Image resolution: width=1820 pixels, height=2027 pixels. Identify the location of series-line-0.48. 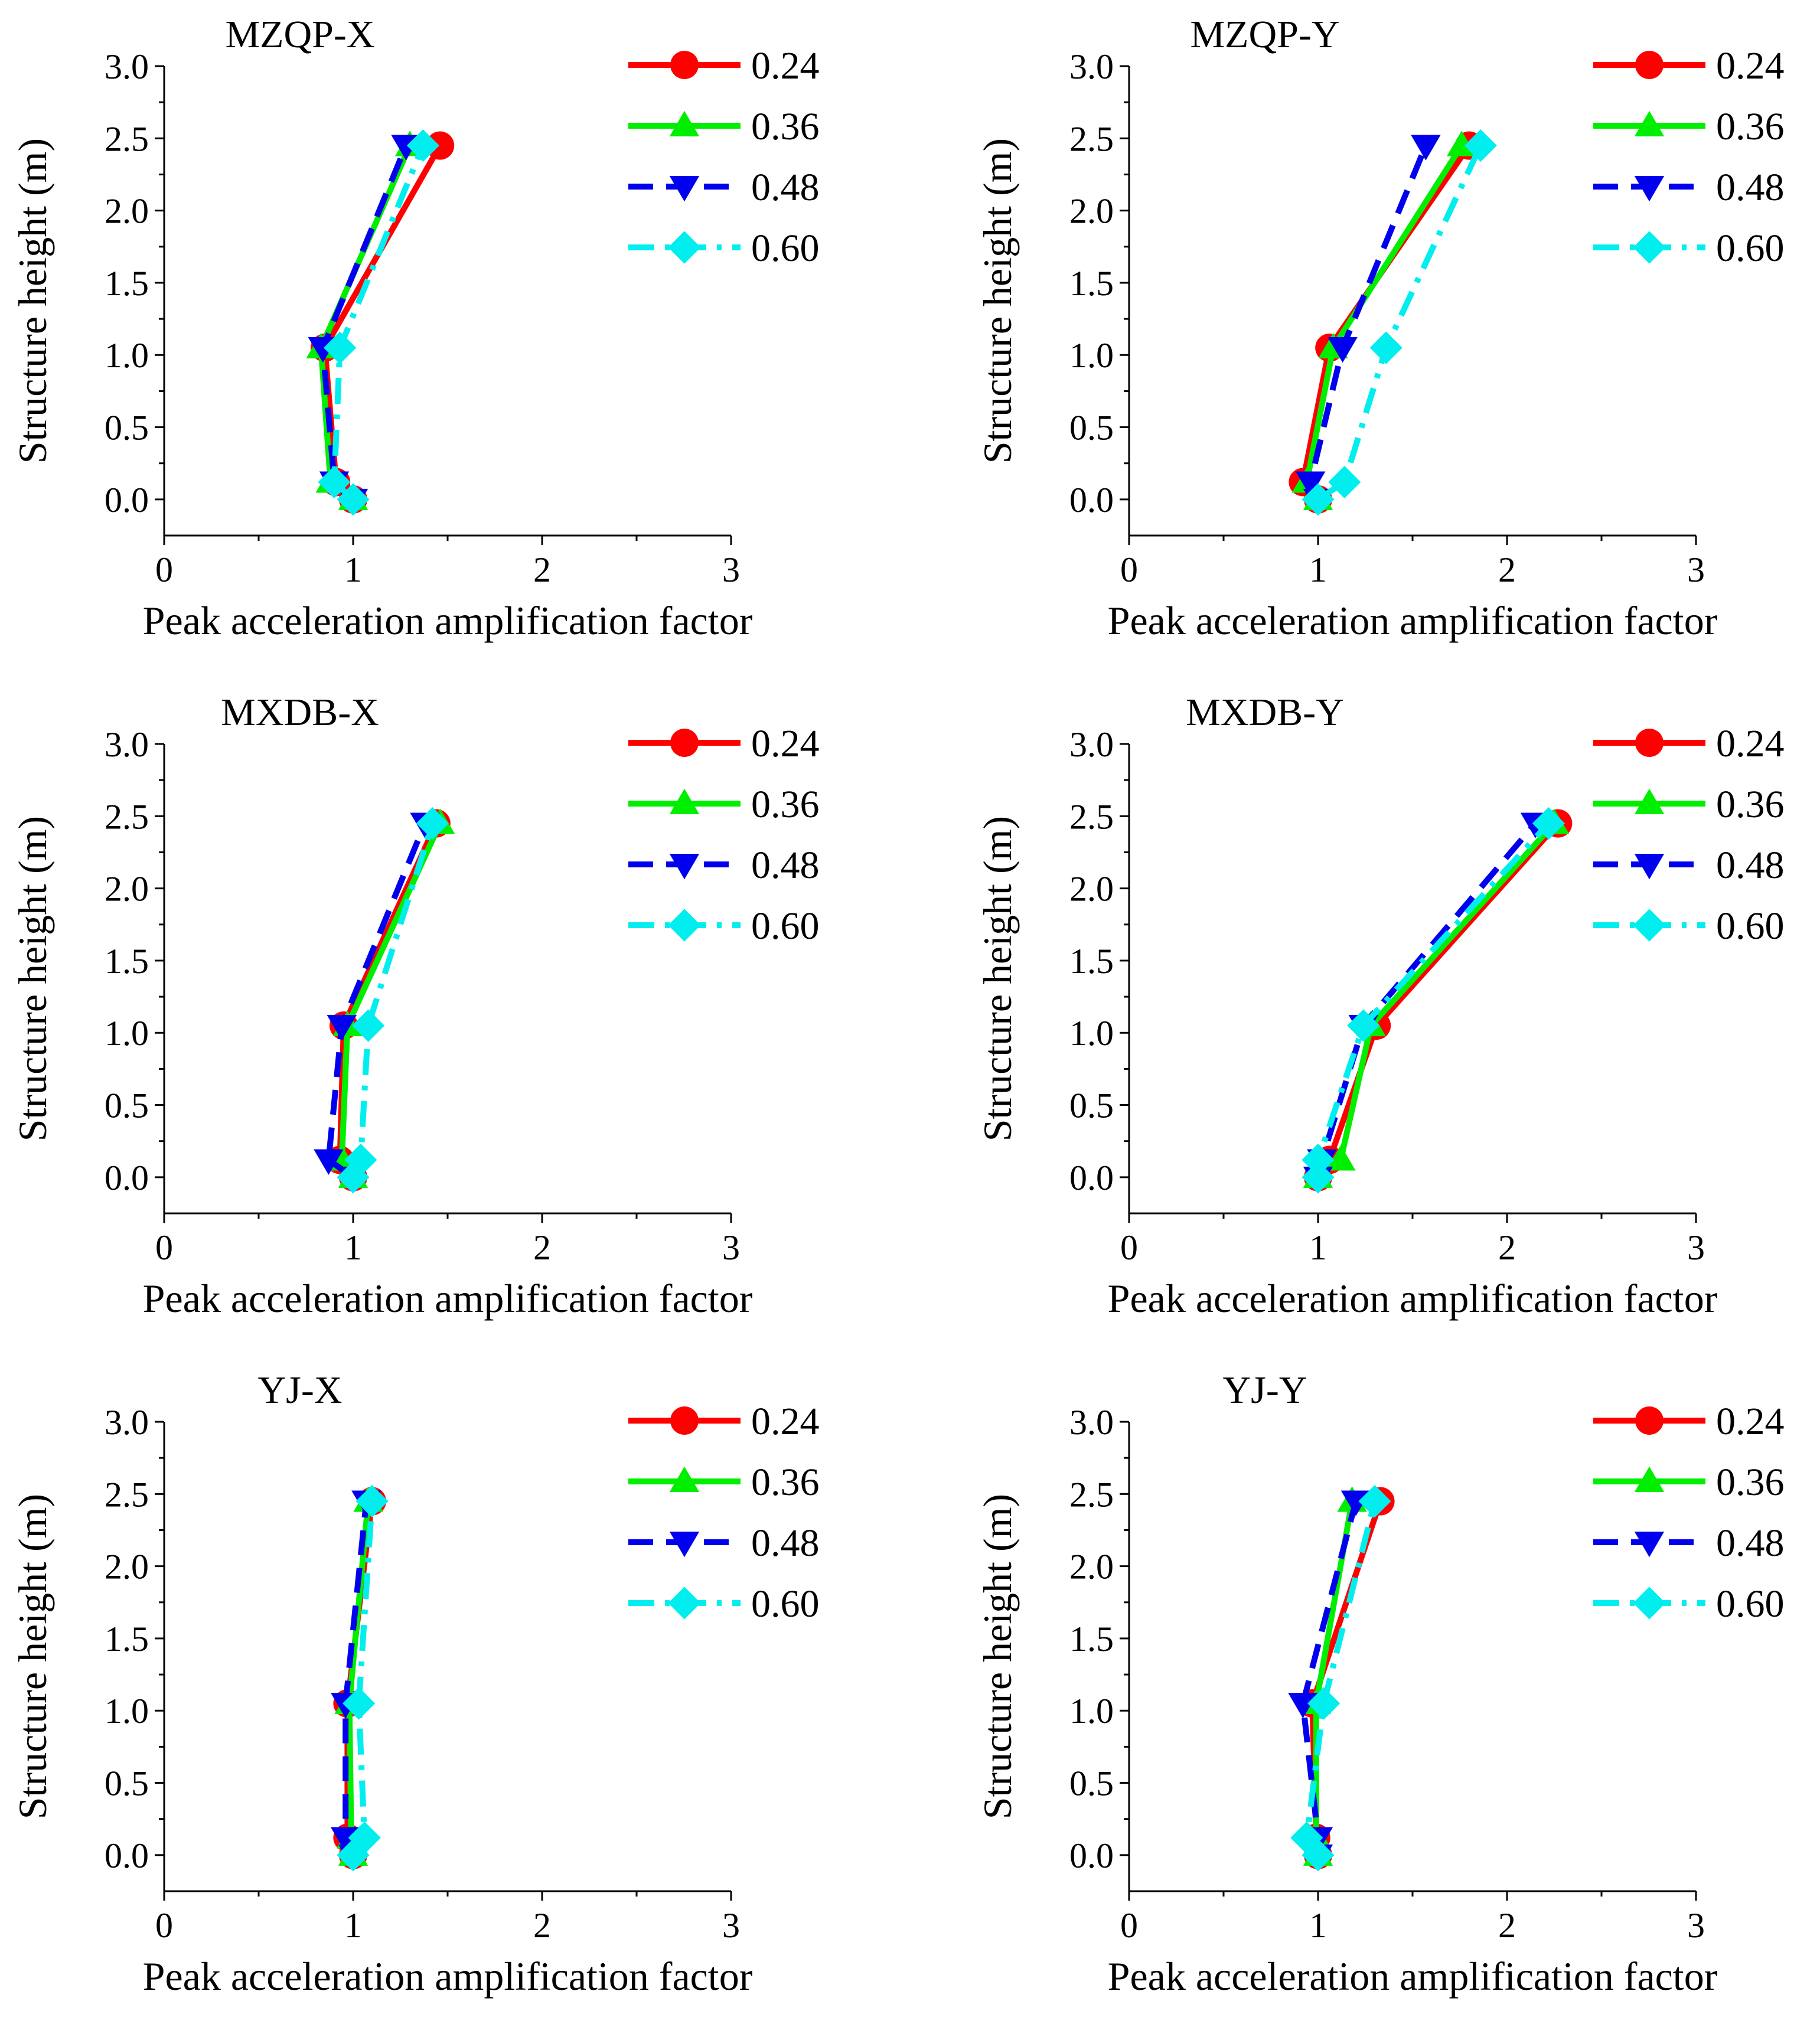
(1368, 323).